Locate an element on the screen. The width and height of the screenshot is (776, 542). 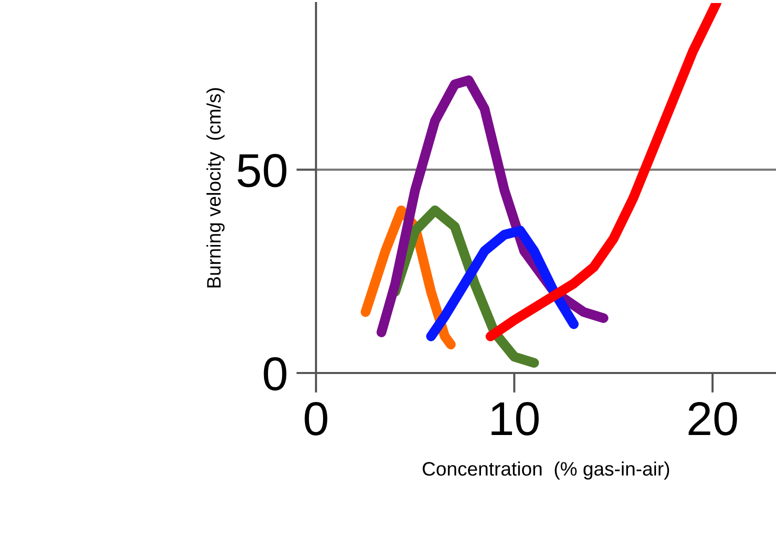
x-tick-label: 0 is located at coordinates (316, 419).